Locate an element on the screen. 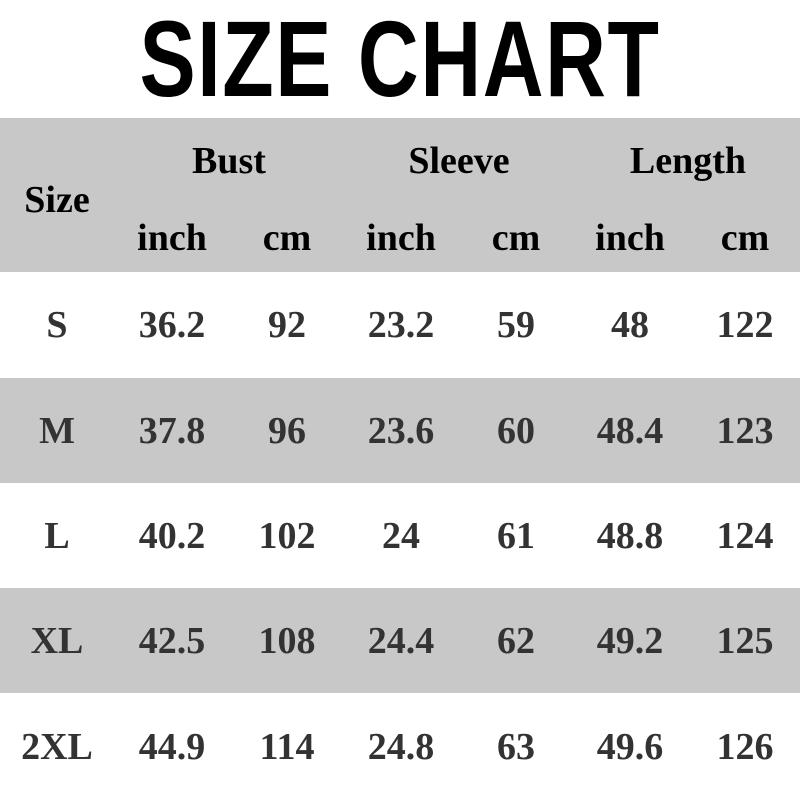 The height and width of the screenshot is (800, 800). table-cell: 49.2 is located at coordinates (630, 640).